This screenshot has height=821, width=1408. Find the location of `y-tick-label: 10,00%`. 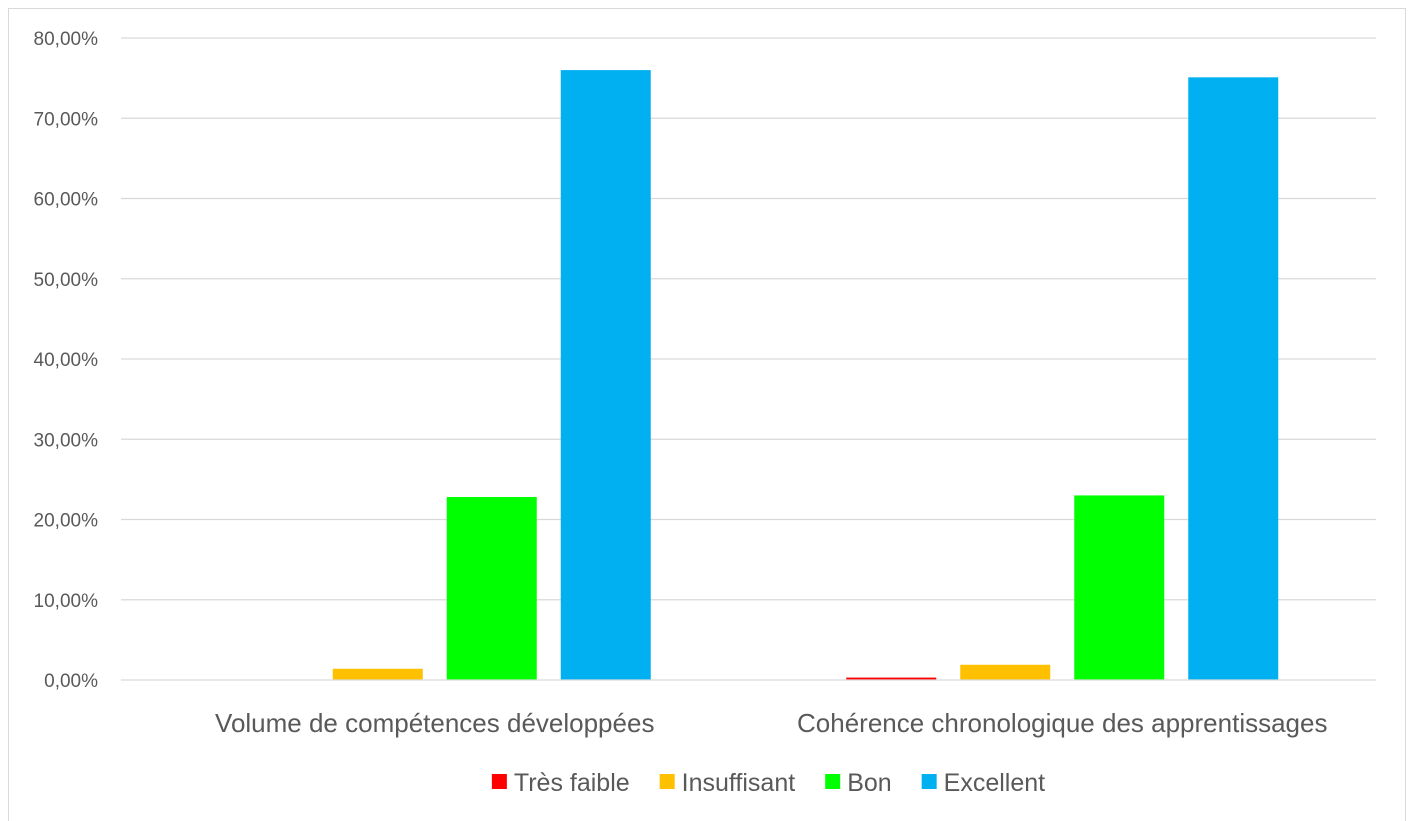

y-tick-label: 10,00% is located at coordinates (66, 601).